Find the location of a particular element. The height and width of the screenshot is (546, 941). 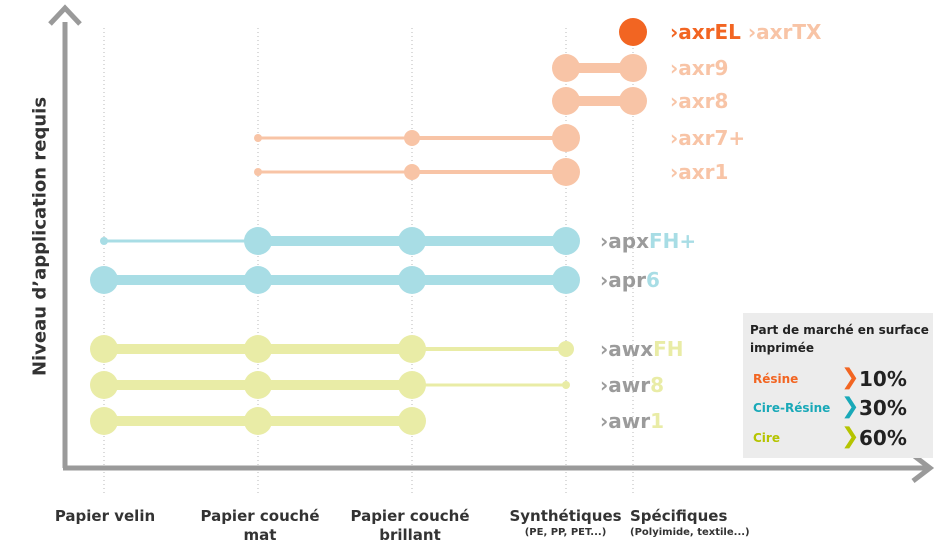

market-share-name: Cire-Résine is located at coordinates (792, 408).